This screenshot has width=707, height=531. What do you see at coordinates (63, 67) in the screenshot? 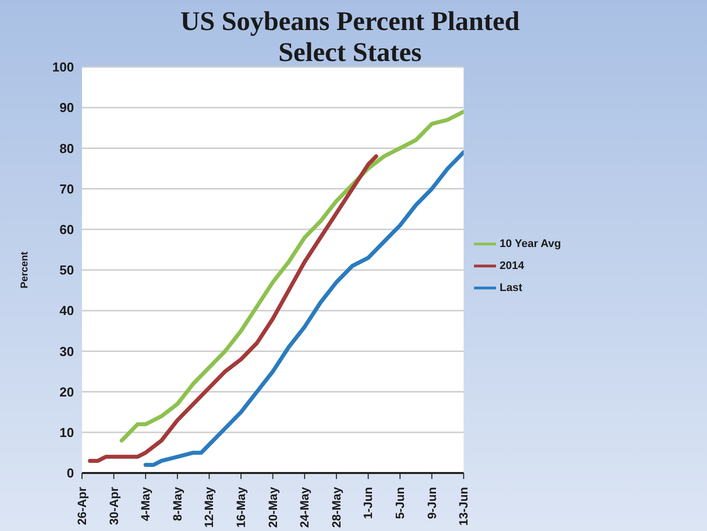
I see `y-tick-label: 100` at bounding box center [63, 67].